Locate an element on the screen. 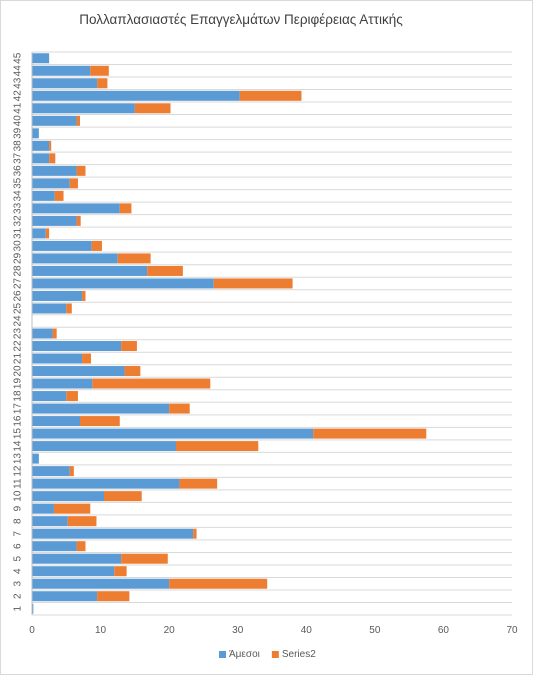 The image size is (533, 675). y-tick-label: 4 is located at coordinates (18, 571).